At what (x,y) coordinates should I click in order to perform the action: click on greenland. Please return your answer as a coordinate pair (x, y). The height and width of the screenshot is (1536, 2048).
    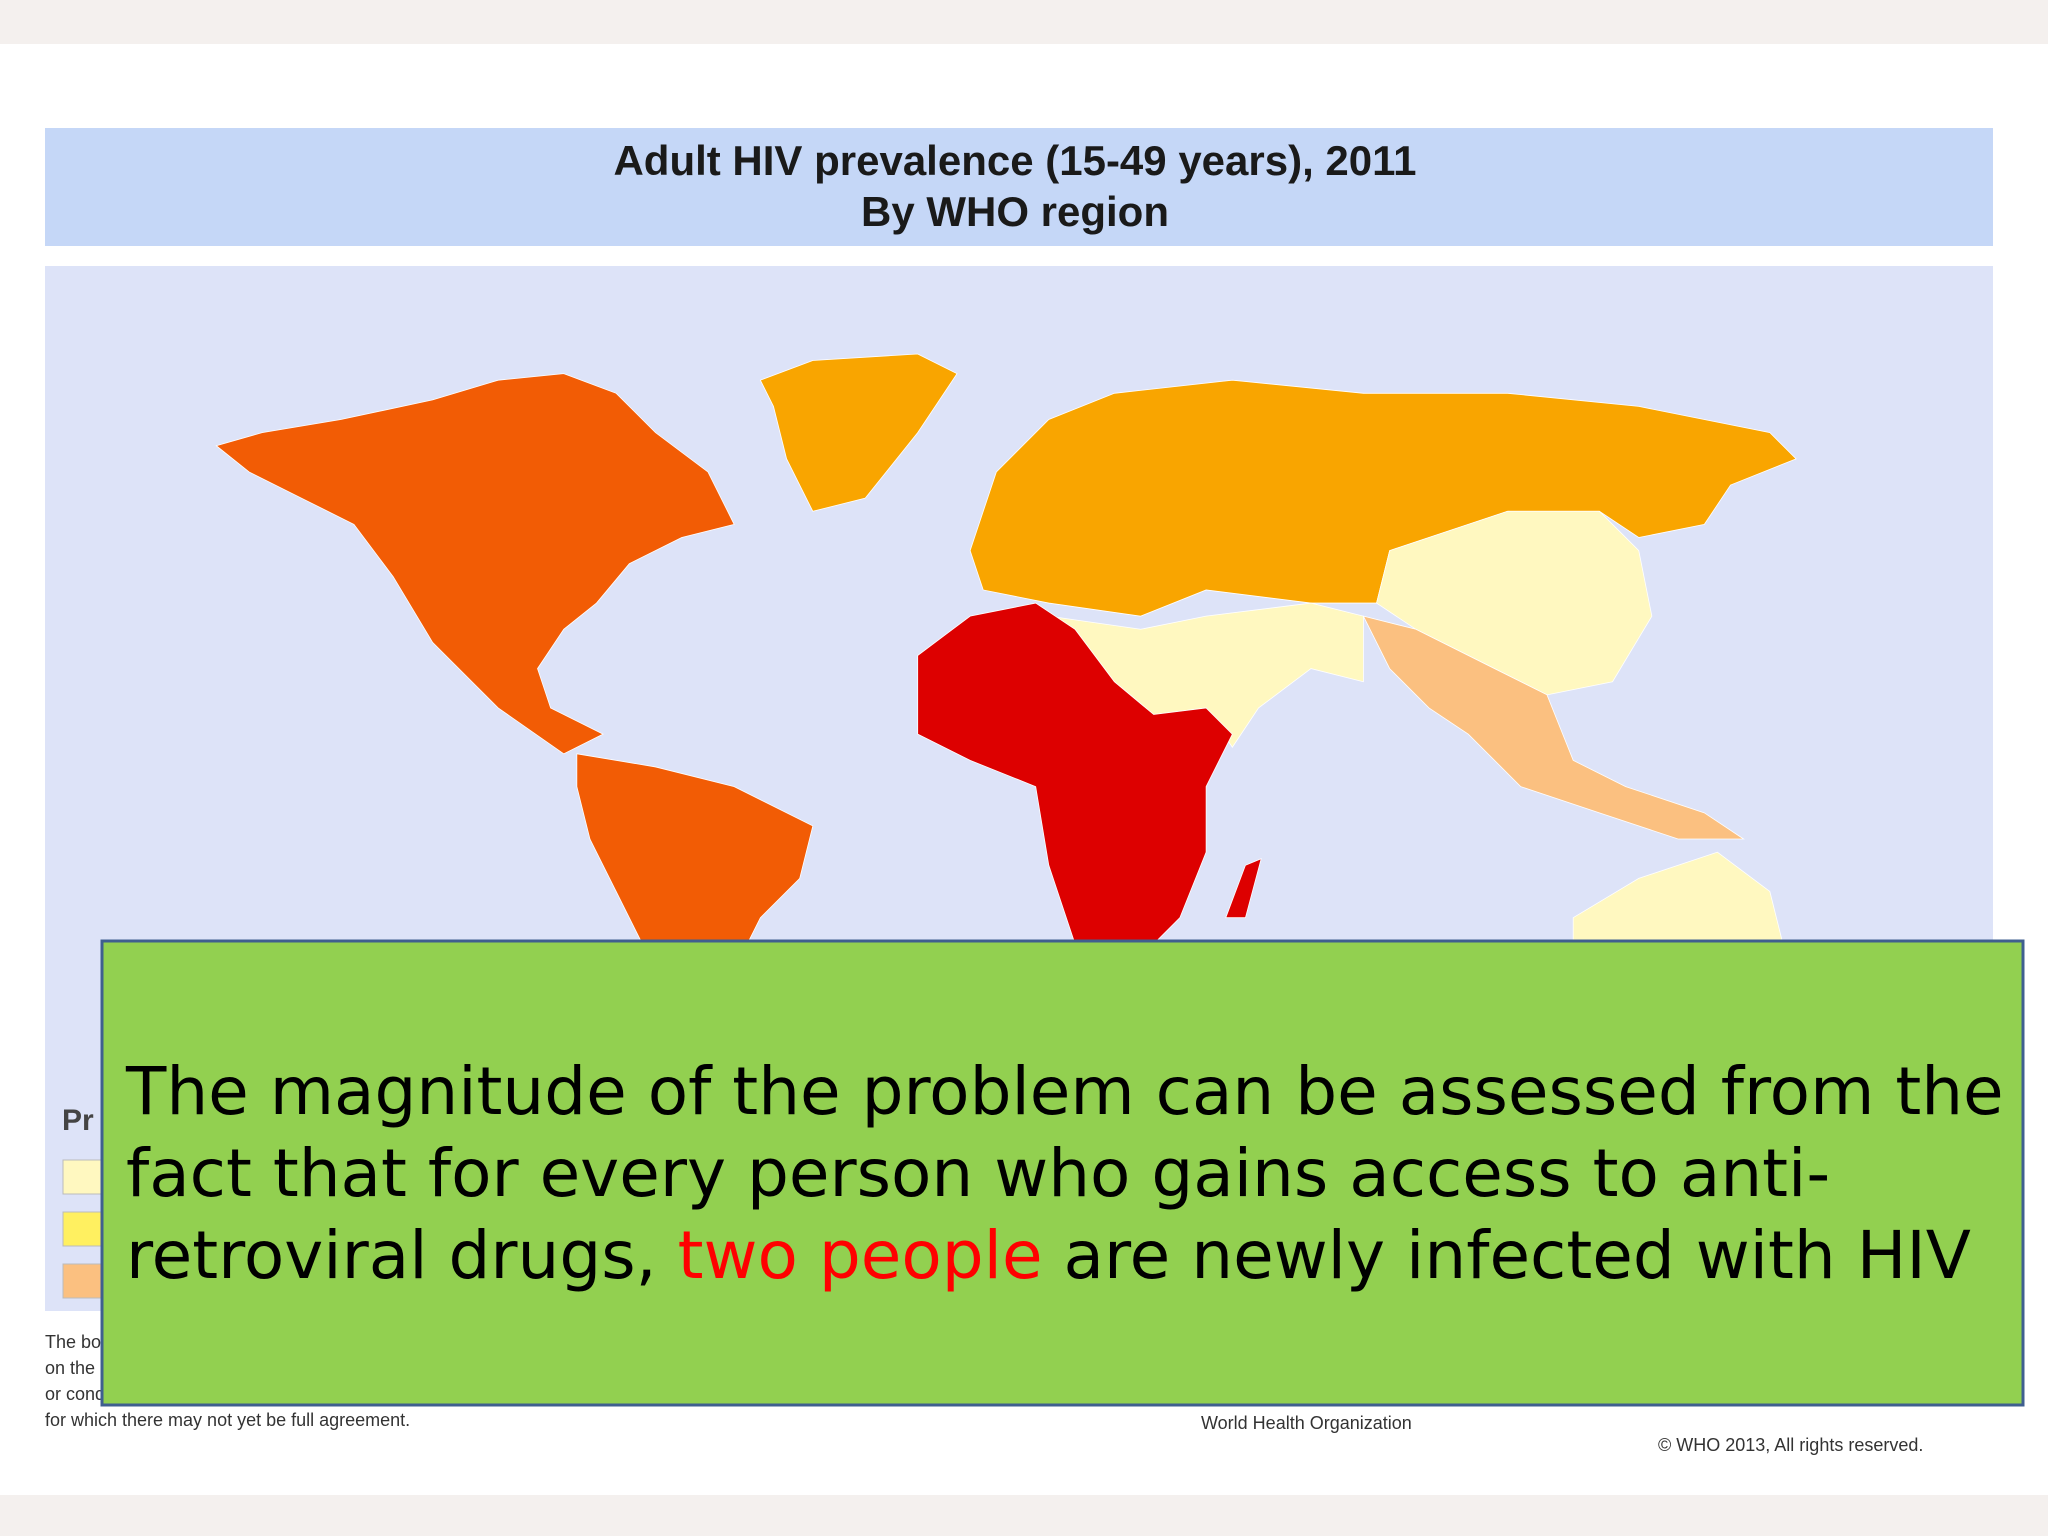
    Looking at the image, I should click on (858, 432).